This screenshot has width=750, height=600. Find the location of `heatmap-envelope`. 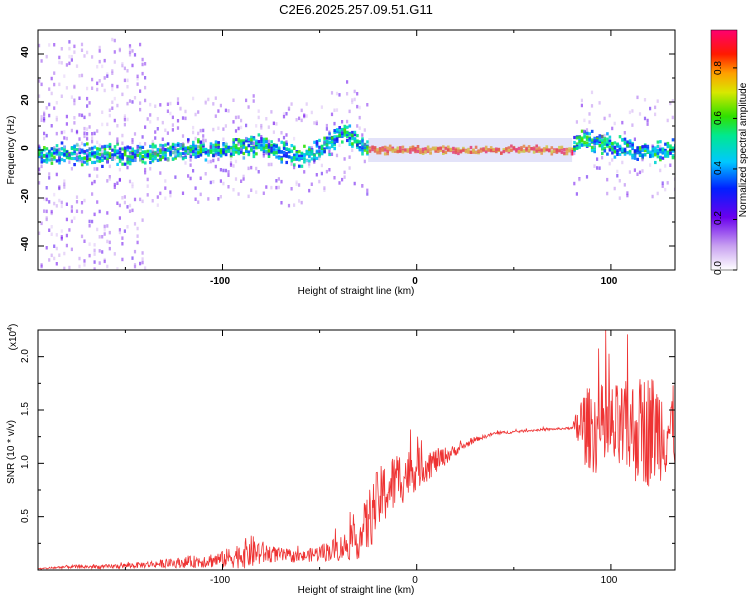

heatmap-envelope is located at coordinates (470, 150).